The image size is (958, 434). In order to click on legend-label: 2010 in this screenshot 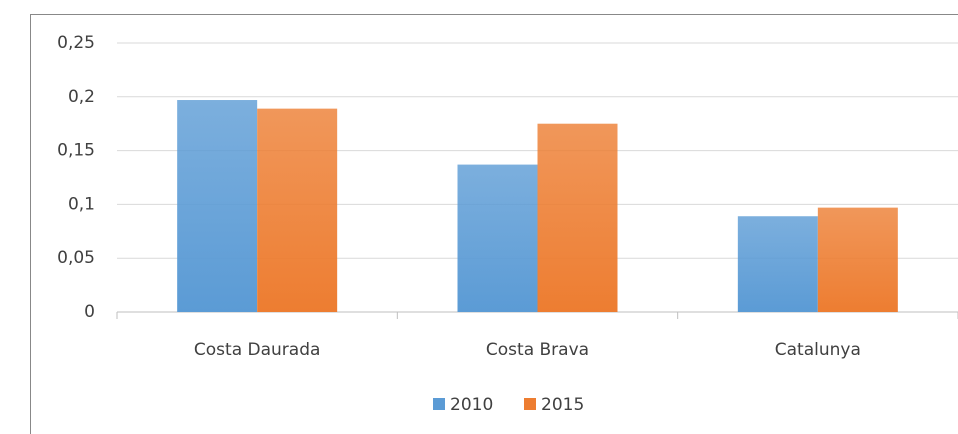, I will do `click(471, 405)`.